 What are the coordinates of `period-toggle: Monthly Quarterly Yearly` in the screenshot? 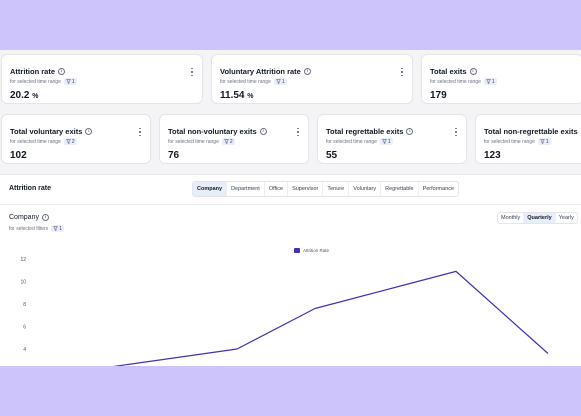 It's located at (537, 218).